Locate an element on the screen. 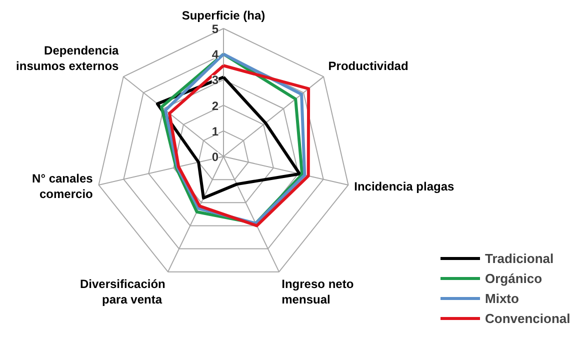  spoke-label: Productividad is located at coordinates (368, 65).